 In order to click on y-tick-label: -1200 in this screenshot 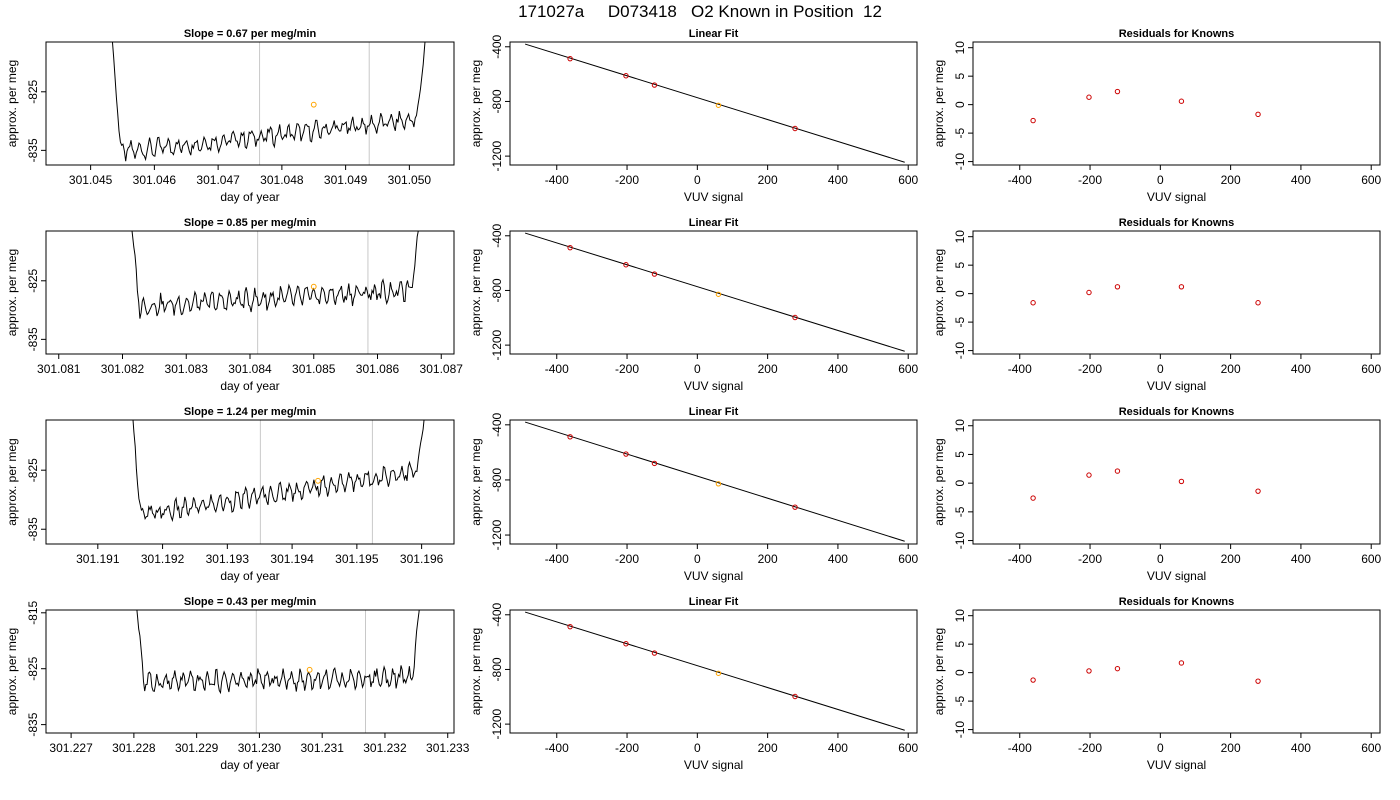, I will do `click(497, 344)`.